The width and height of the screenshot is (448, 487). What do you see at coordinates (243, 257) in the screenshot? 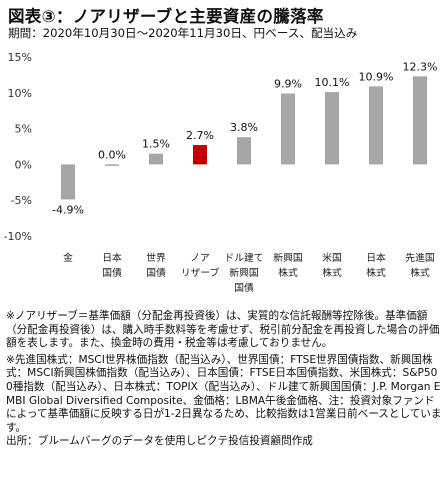
I see `category-label: ドル建て` at bounding box center [243, 257].